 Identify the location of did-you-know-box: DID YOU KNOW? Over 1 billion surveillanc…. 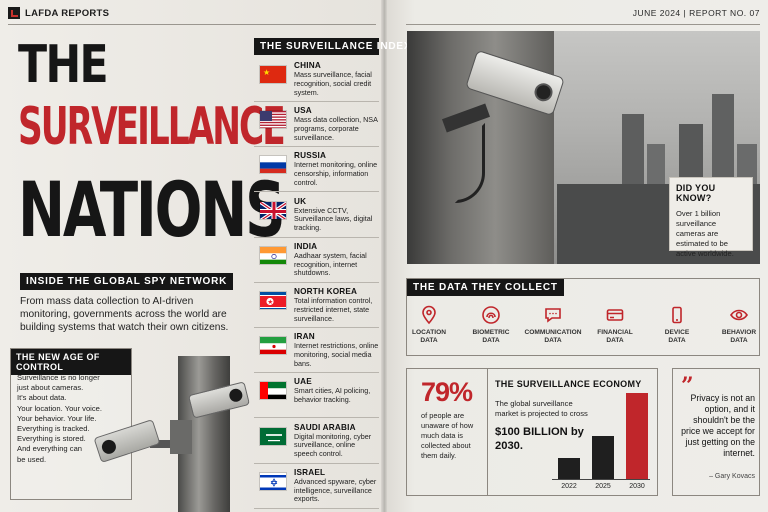
(711, 217).